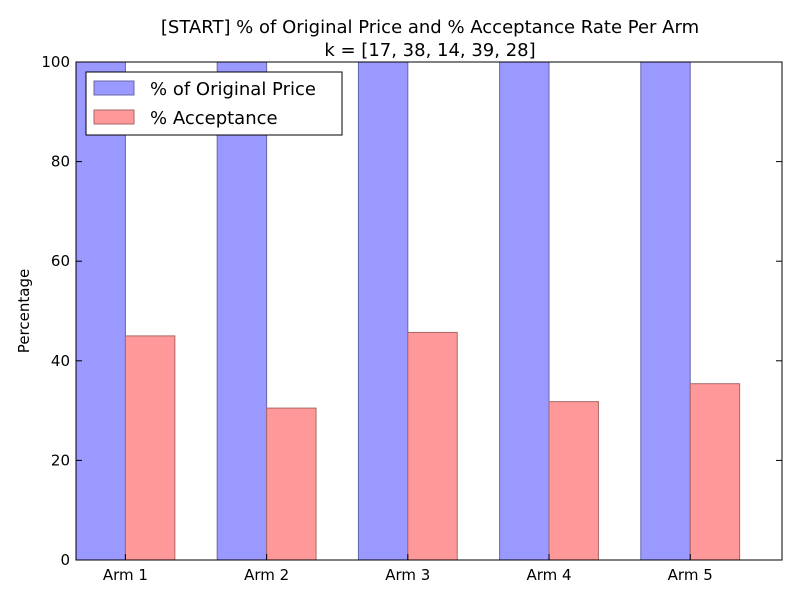 The image size is (800, 604). I want to click on y-axis-label: Percentage, so click(24, 311).